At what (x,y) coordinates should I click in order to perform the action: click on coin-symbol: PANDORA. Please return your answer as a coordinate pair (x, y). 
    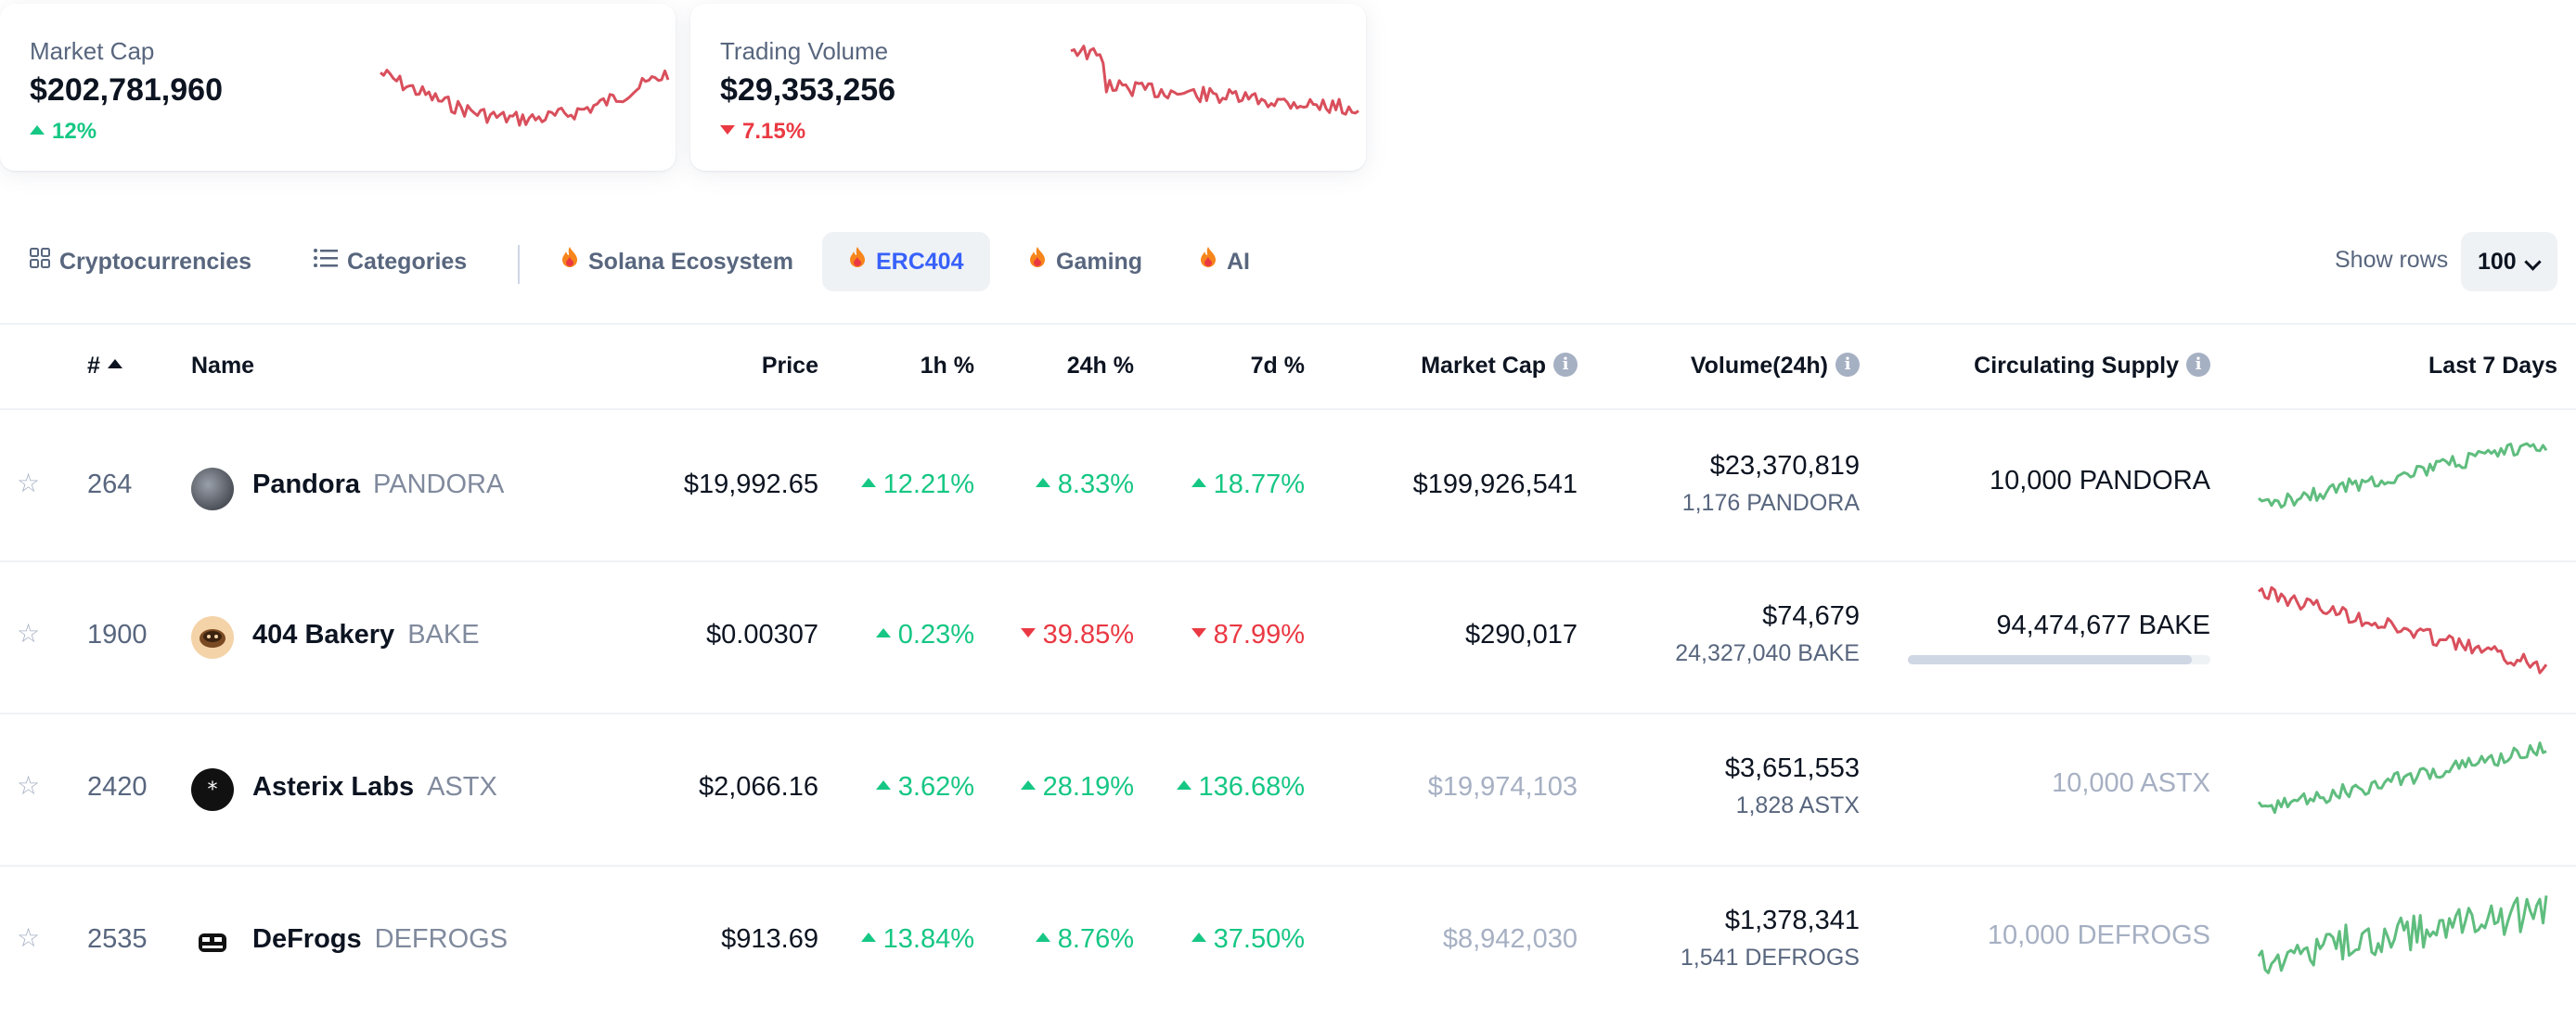
    Looking at the image, I should click on (439, 484).